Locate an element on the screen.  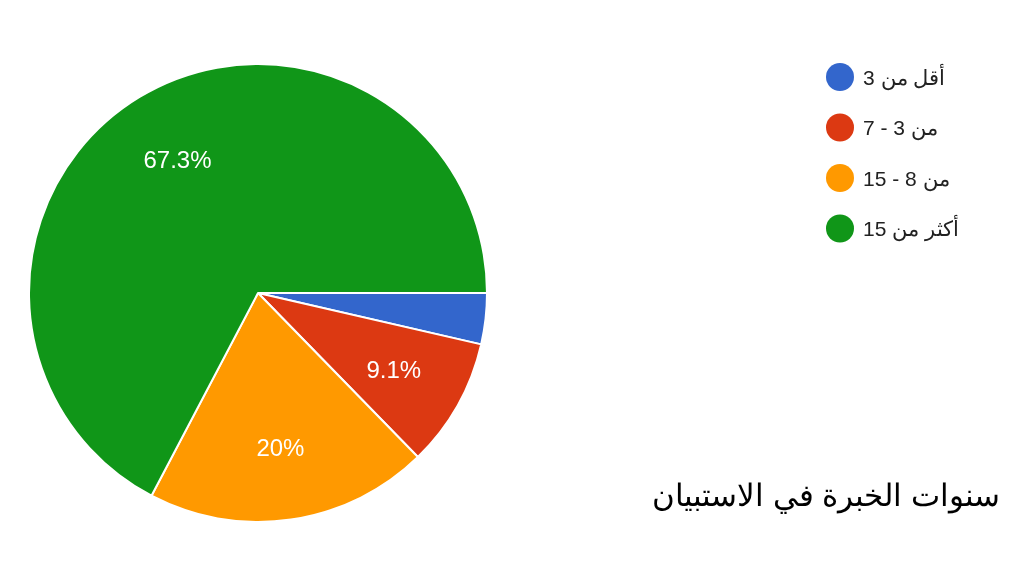
data-label: 9.1% is located at coordinates (394, 369).